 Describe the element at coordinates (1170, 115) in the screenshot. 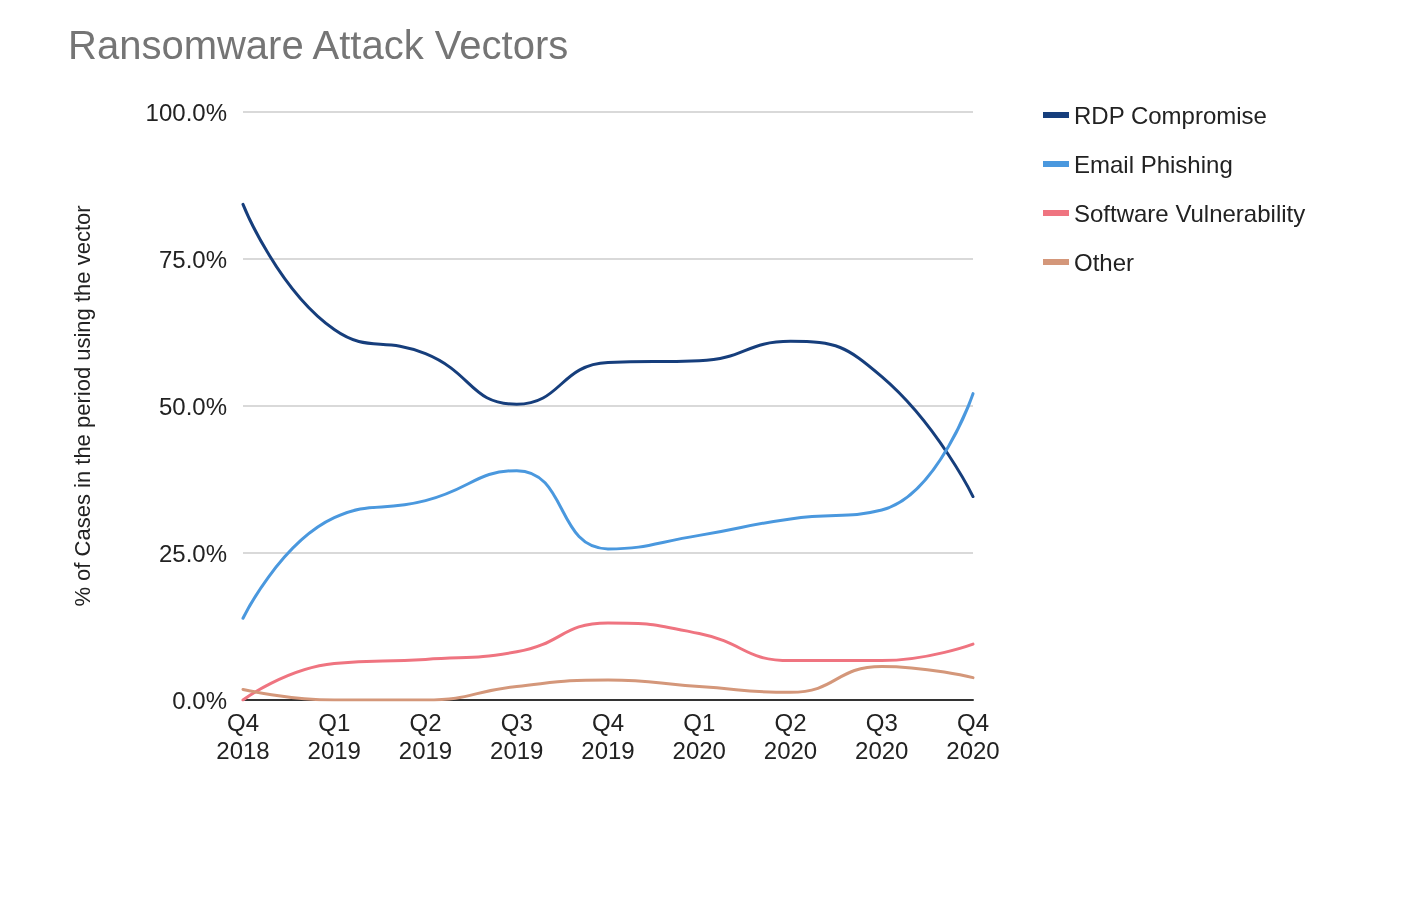

I see `legend-label: RDP Compromise` at that location.